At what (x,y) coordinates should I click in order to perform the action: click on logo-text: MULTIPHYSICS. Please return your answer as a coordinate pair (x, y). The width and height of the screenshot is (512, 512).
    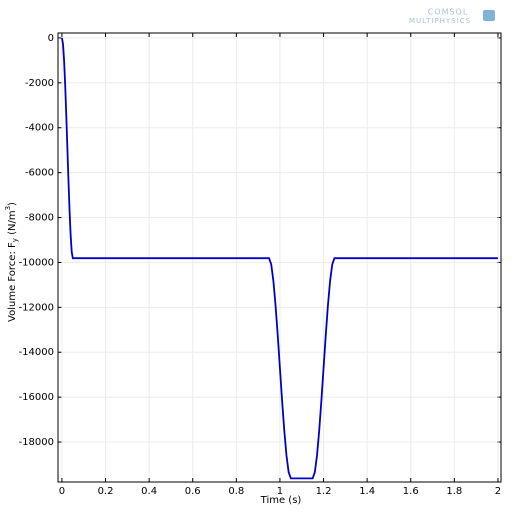
    Looking at the image, I should click on (440, 21).